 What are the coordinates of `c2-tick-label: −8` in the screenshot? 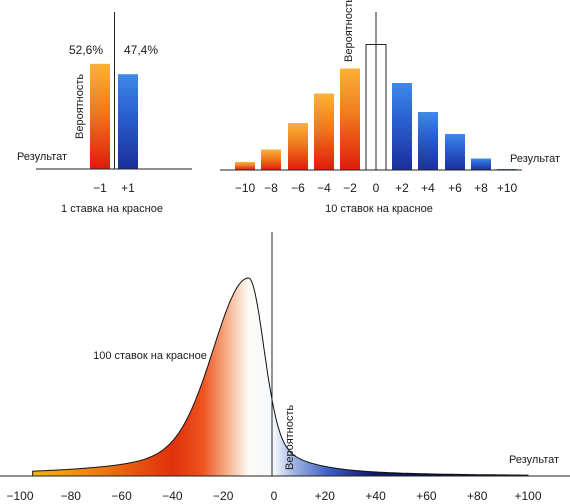 It's located at (271, 188).